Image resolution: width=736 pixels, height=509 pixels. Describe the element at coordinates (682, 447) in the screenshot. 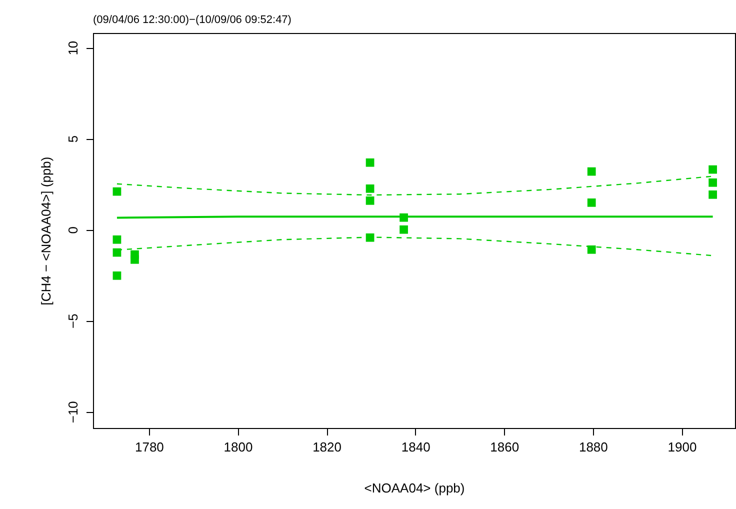

I see `x-tick-label: 1900` at that location.